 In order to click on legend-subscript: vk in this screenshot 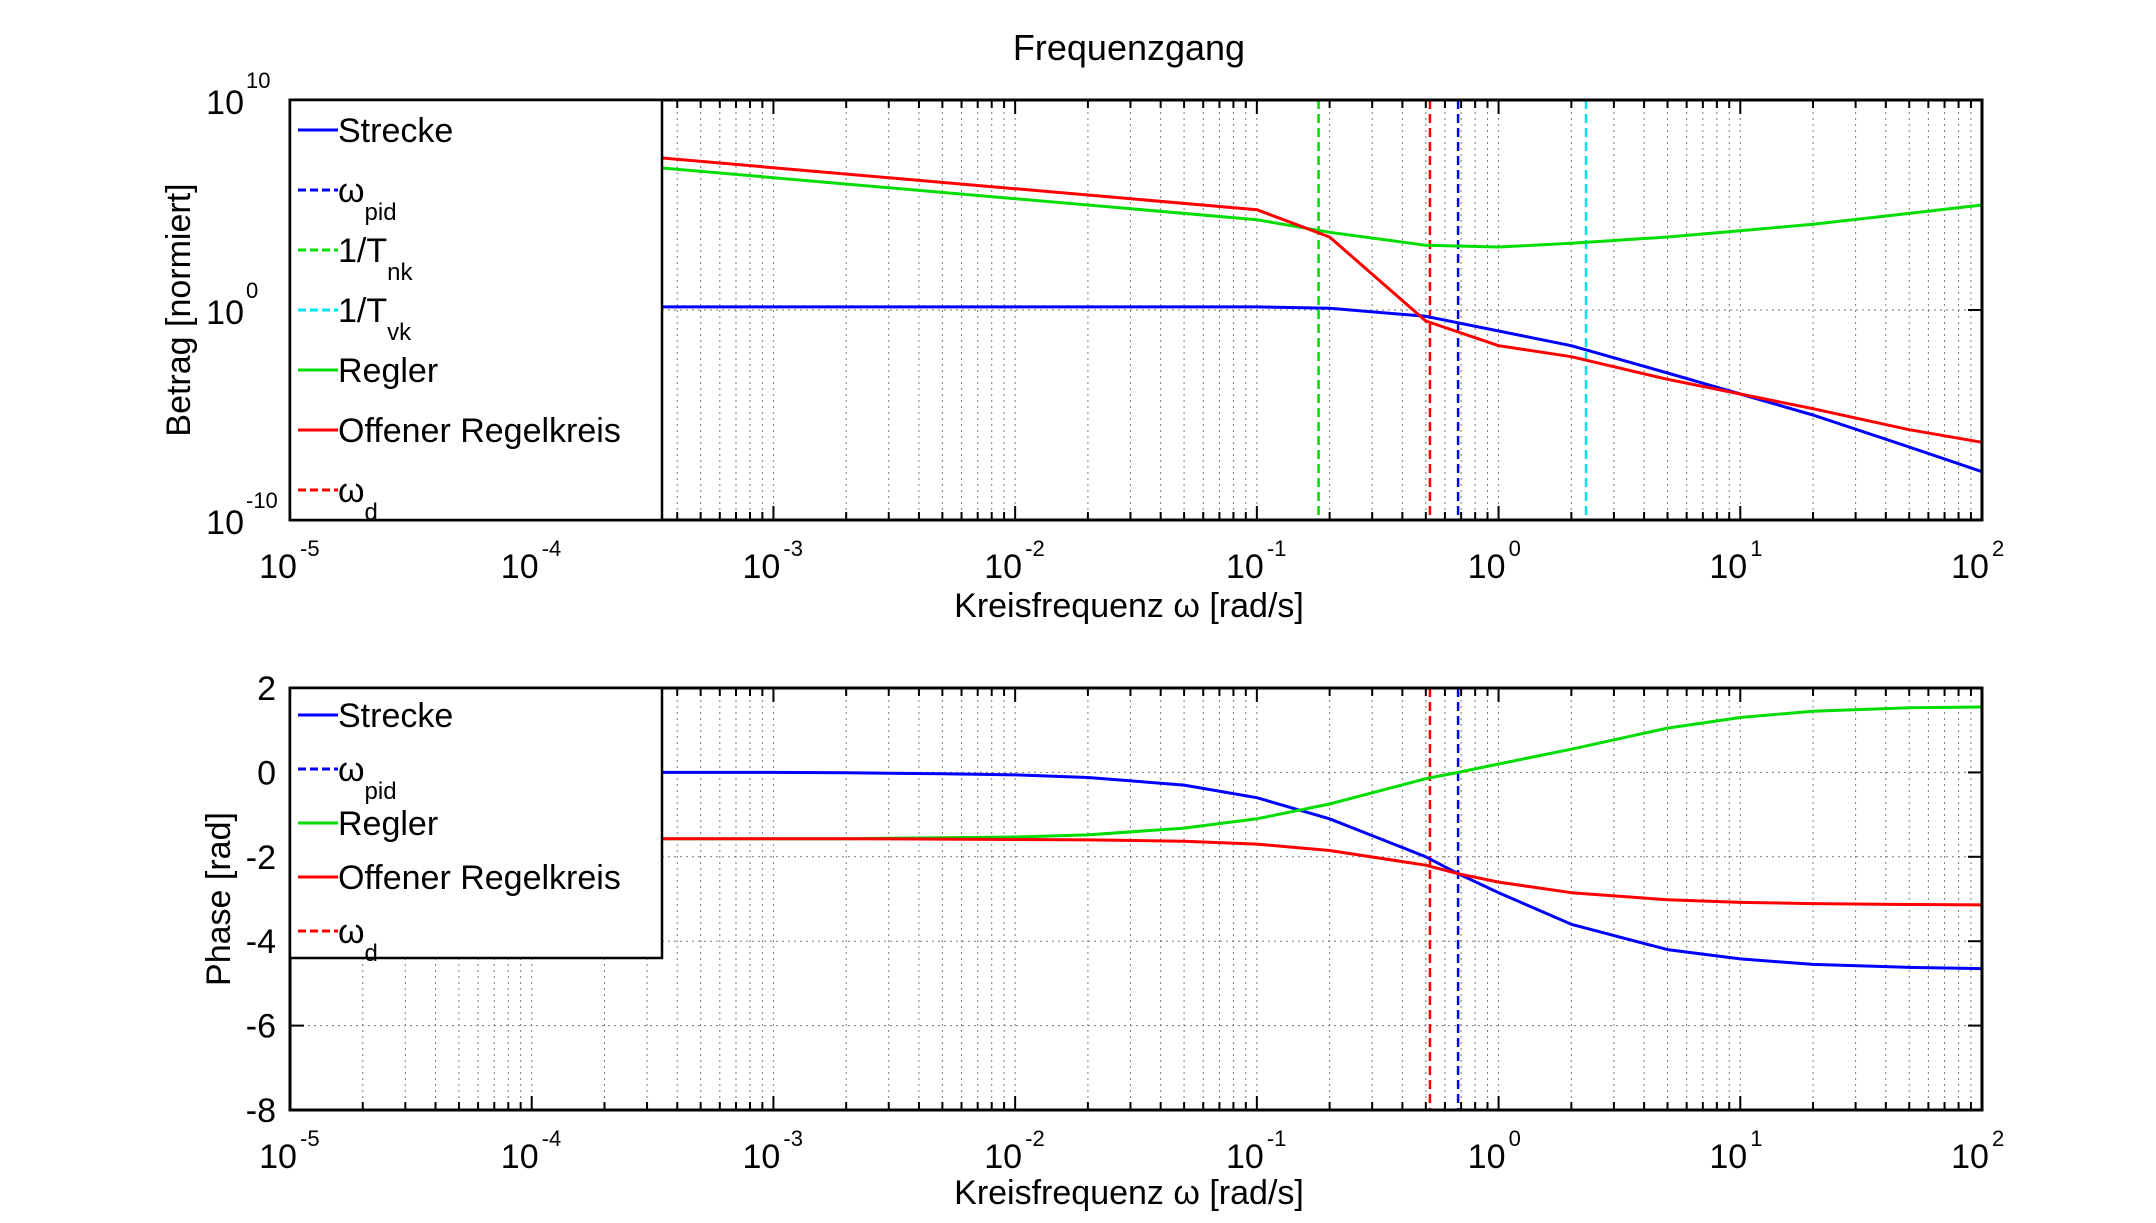, I will do `click(399, 332)`.